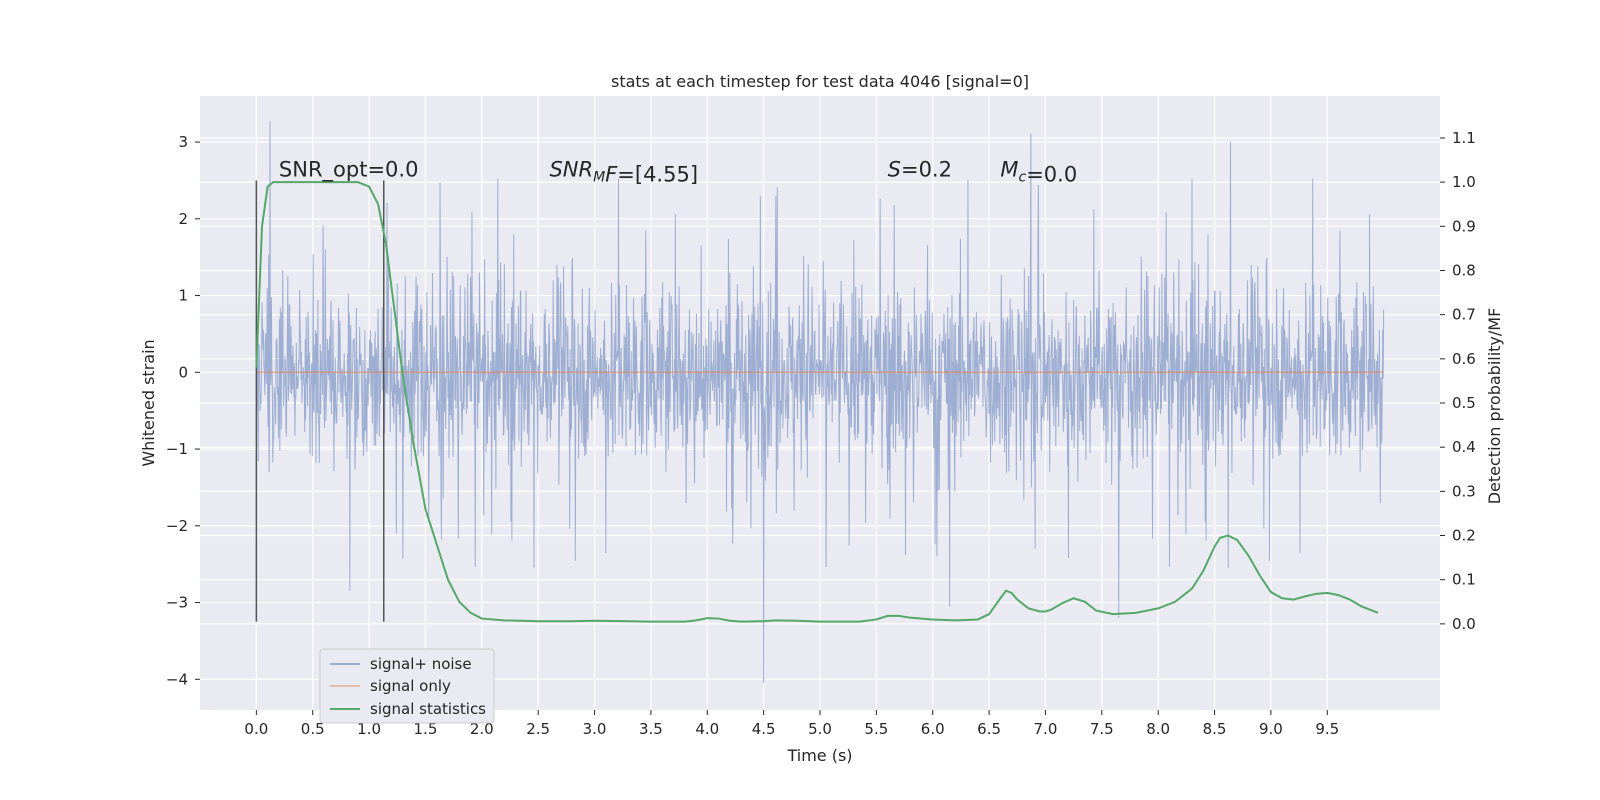  Describe the element at coordinates (707, 729) in the screenshot. I see `x-tick-label: 4.0` at that location.